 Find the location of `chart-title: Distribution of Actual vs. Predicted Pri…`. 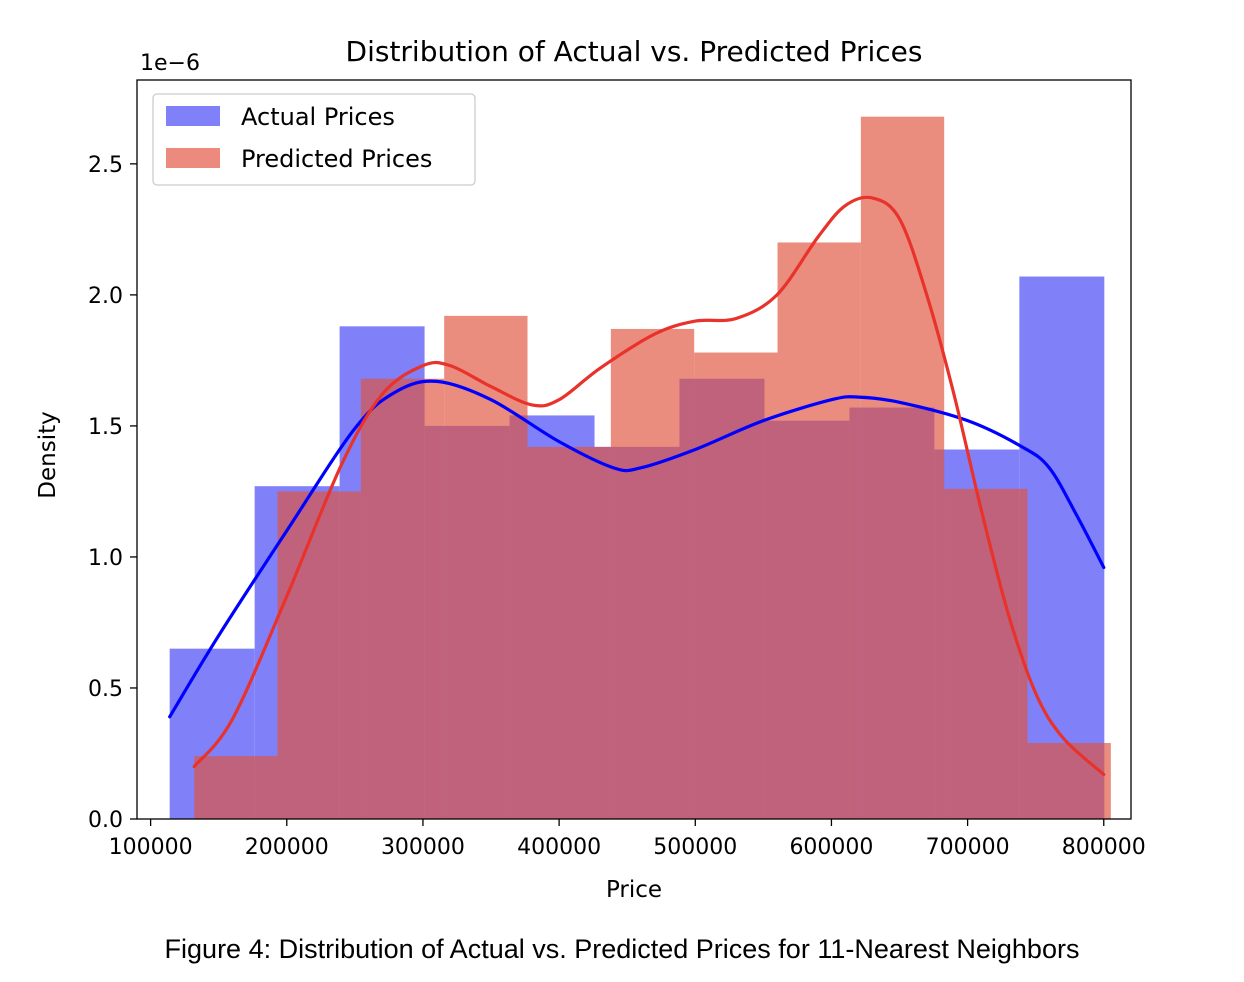

chart-title: Distribution of Actual vs. Predicted Pri… is located at coordinates (634, 51).